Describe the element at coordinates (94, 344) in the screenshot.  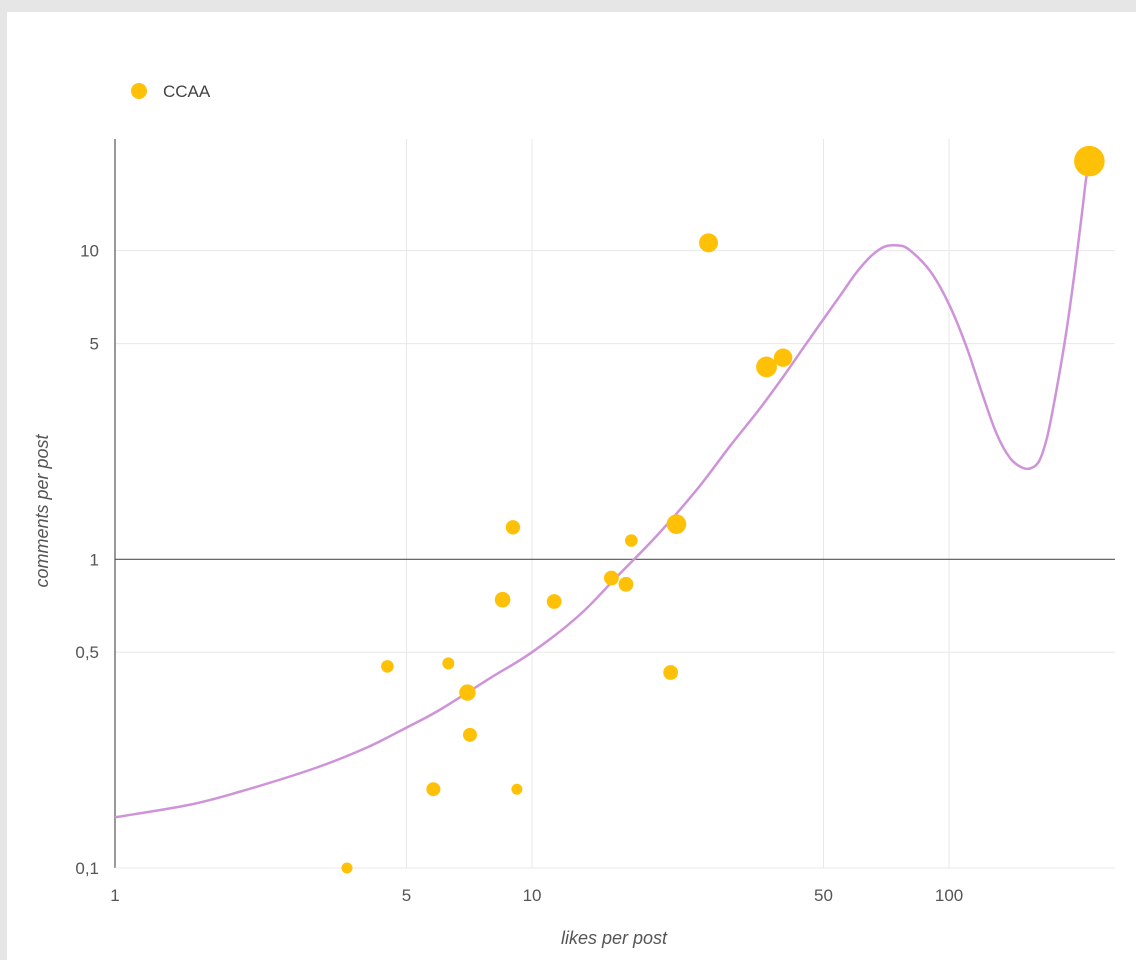
I see `y-tick-label: 5` at that location.